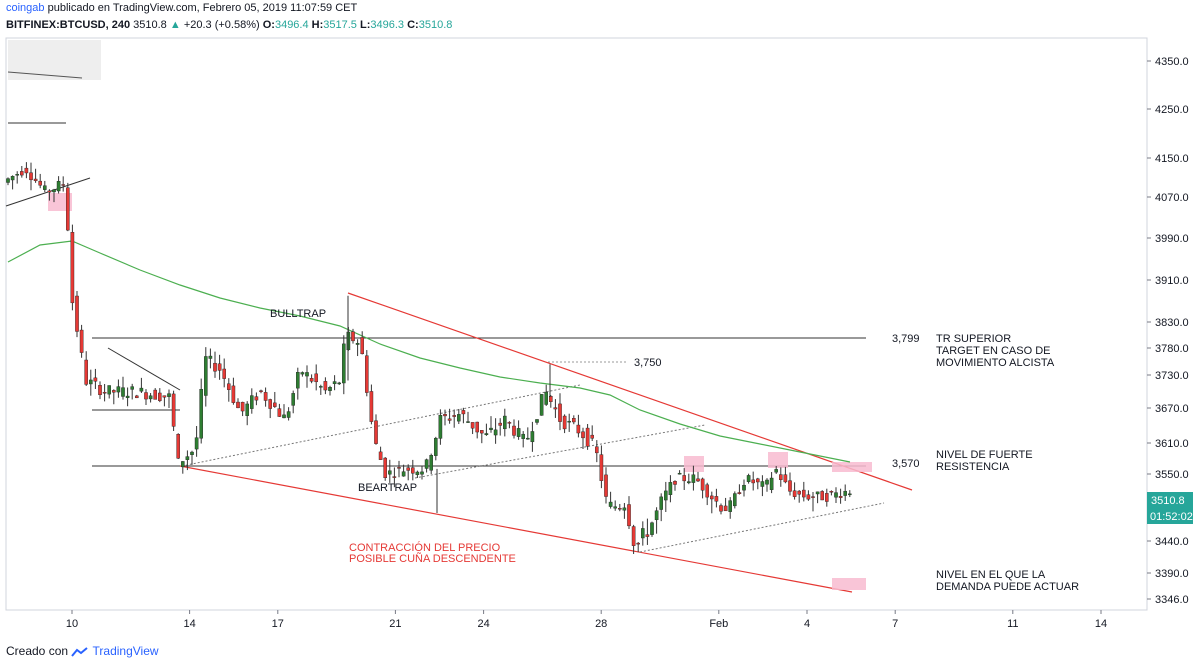 This screenshot has width=1200, height=667. What do you see at coordinates (68, 25) in the screenshot?
I see `symbol-name: BITFINEX:BTCUSD, 240` at bounding box center [68, 25].